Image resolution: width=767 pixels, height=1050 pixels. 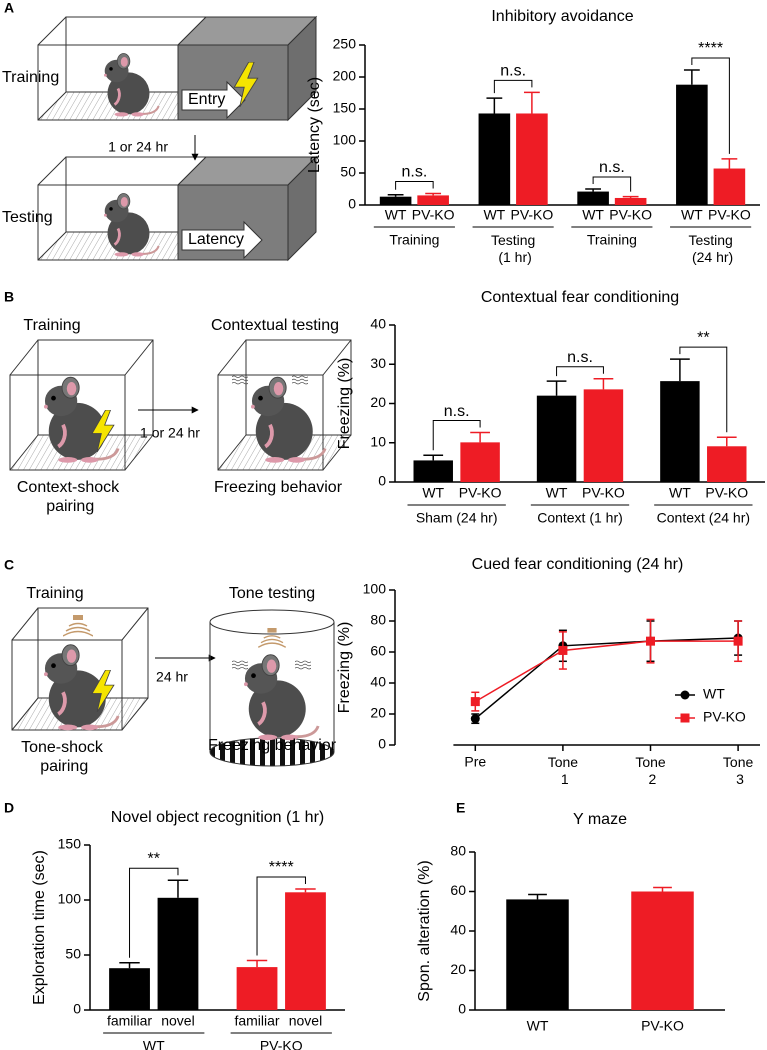 I want to click on chart-title: Inhibitory avoidance, so click(x=562, y=16).